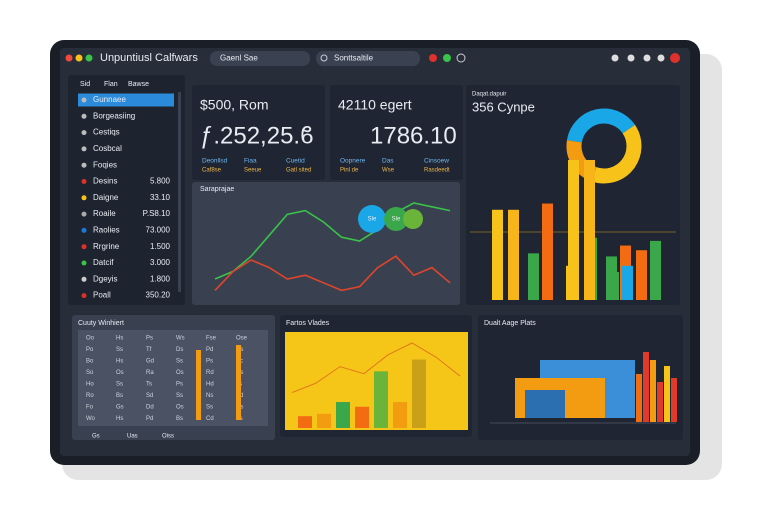 This screenshot has height=512, width=768. What do you see at coordinates (157, 213) in the screenshot?
I see `sidebar-value: P.S8.10` at bounding box center [157, 213].